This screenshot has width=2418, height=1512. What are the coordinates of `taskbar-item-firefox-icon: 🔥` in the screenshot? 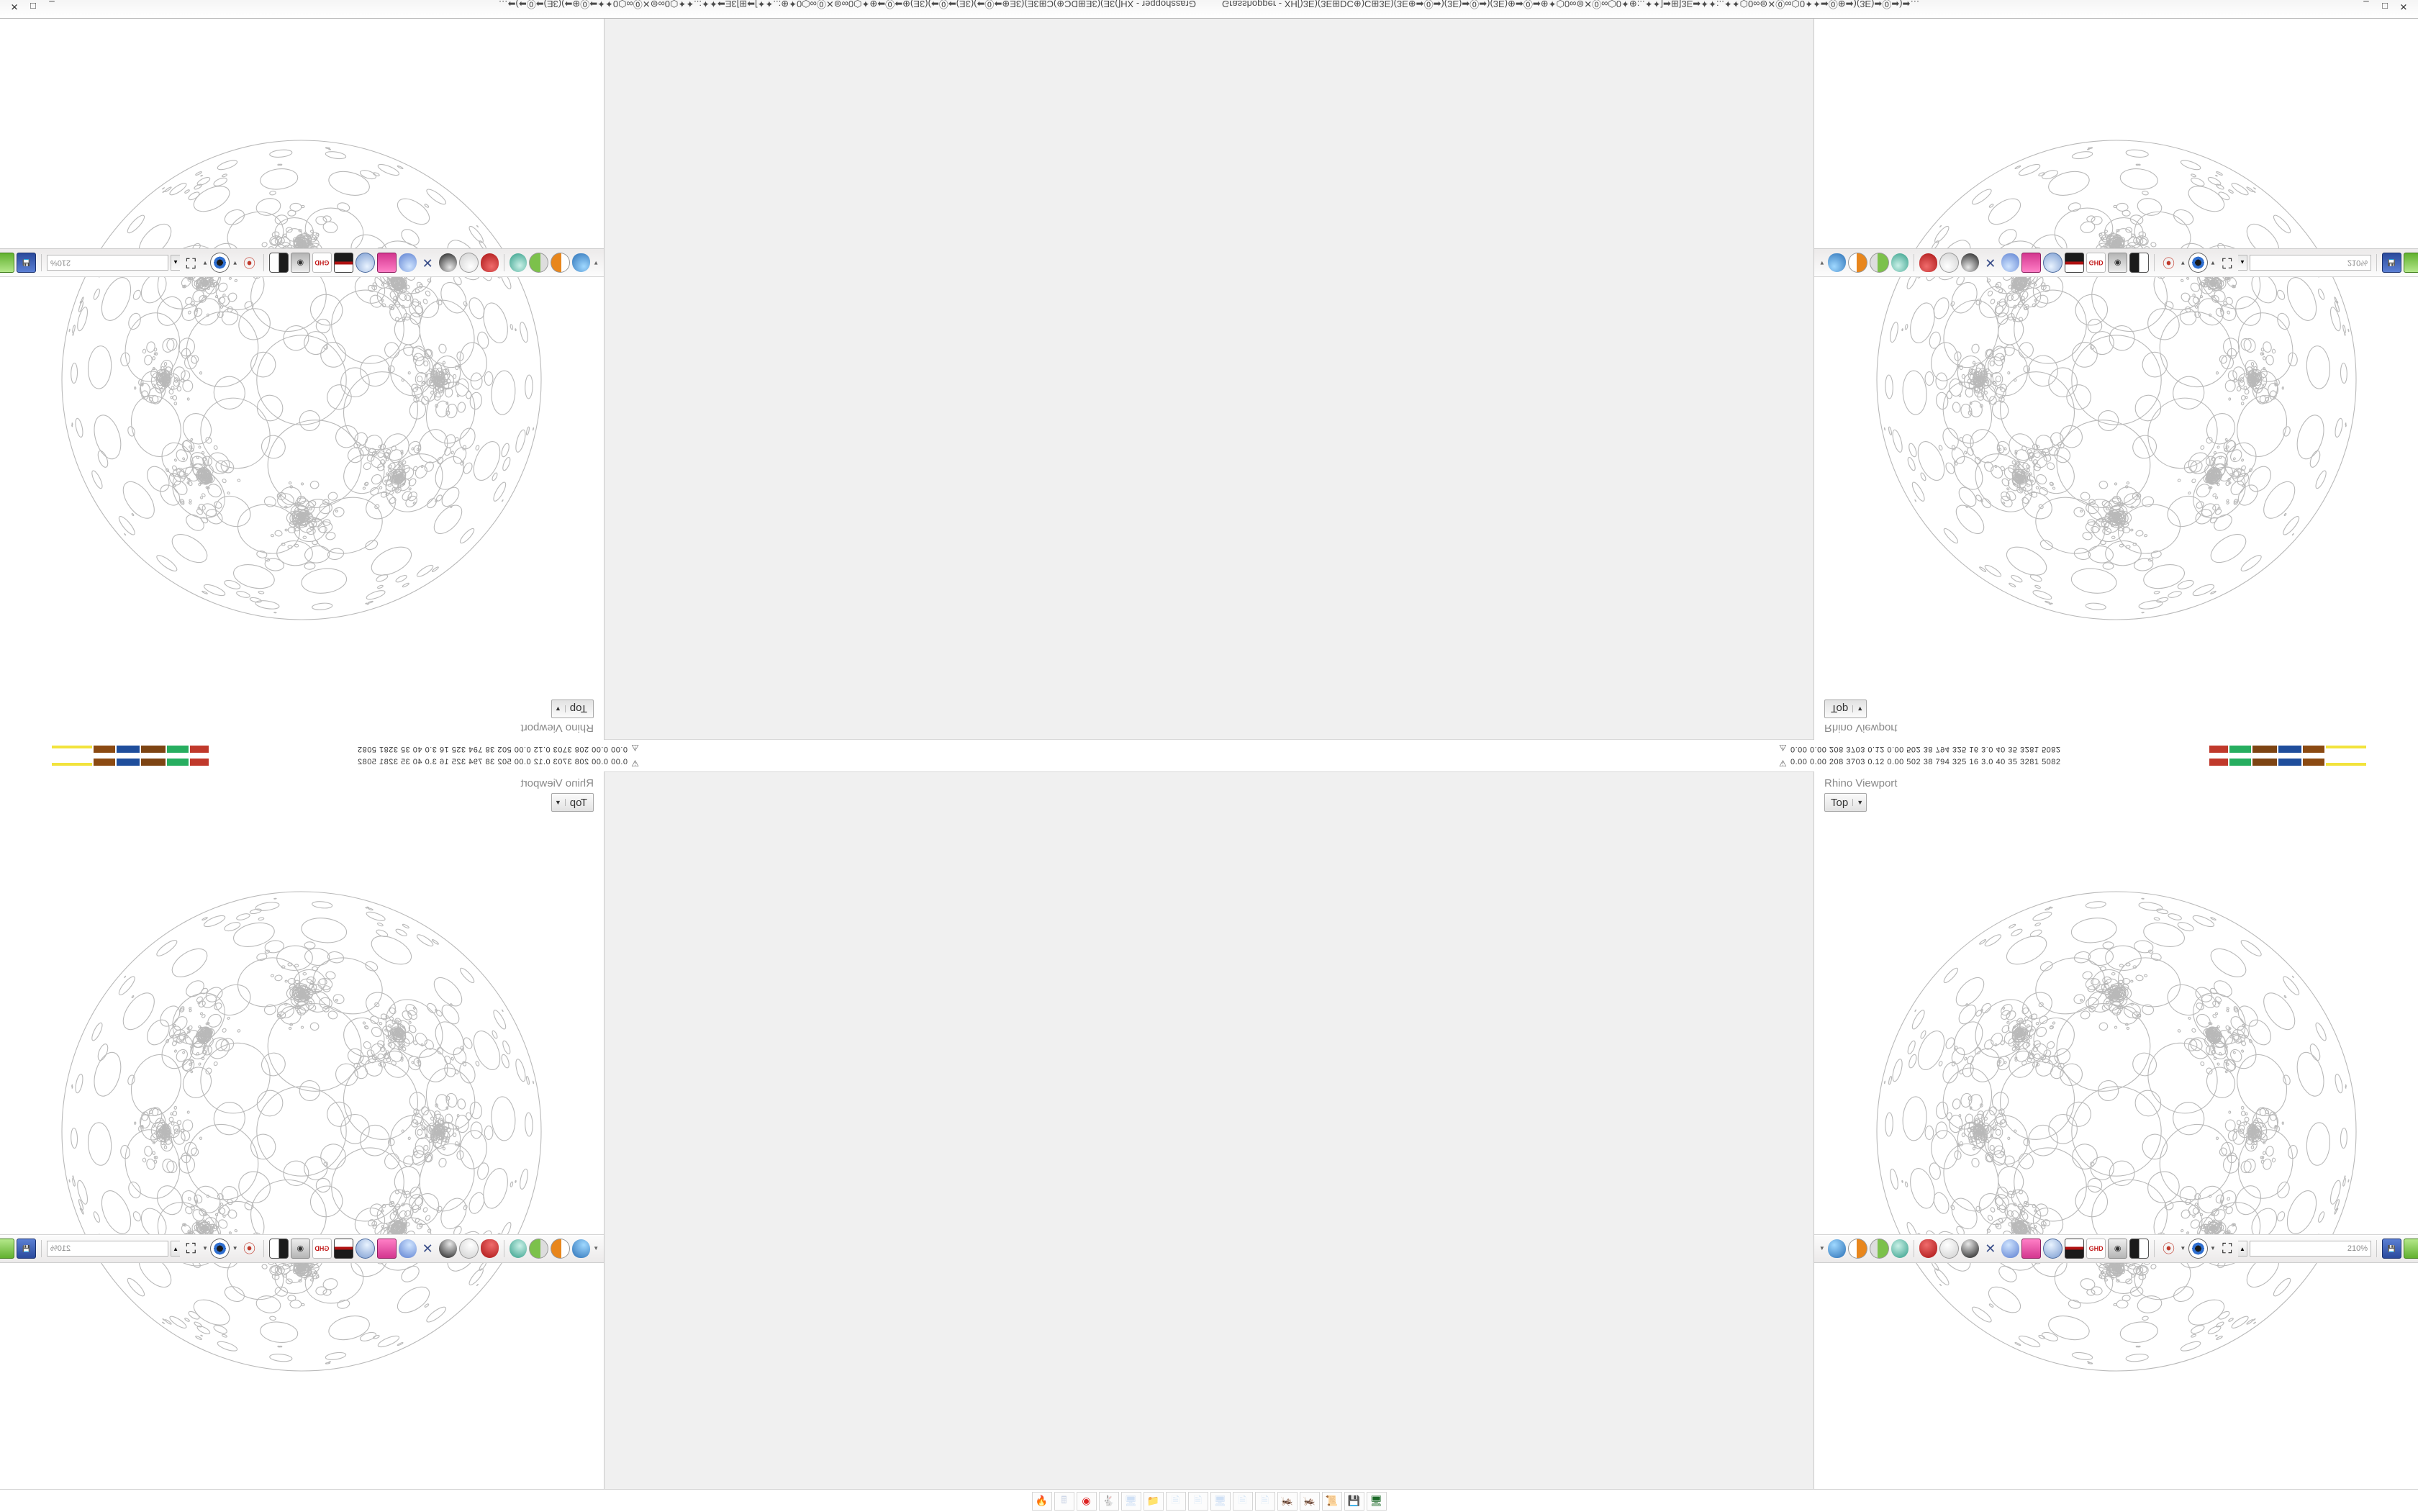 It's located at (1042, 1501).